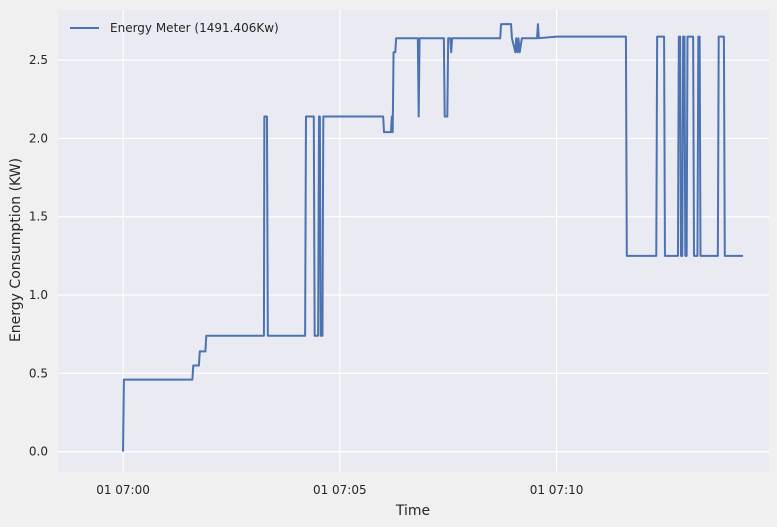 This screenshot has height=527, width=777. Describe the element at coordinates (38, 138) in the screenshot. I see `y-tick-label: 2.0` at that location.